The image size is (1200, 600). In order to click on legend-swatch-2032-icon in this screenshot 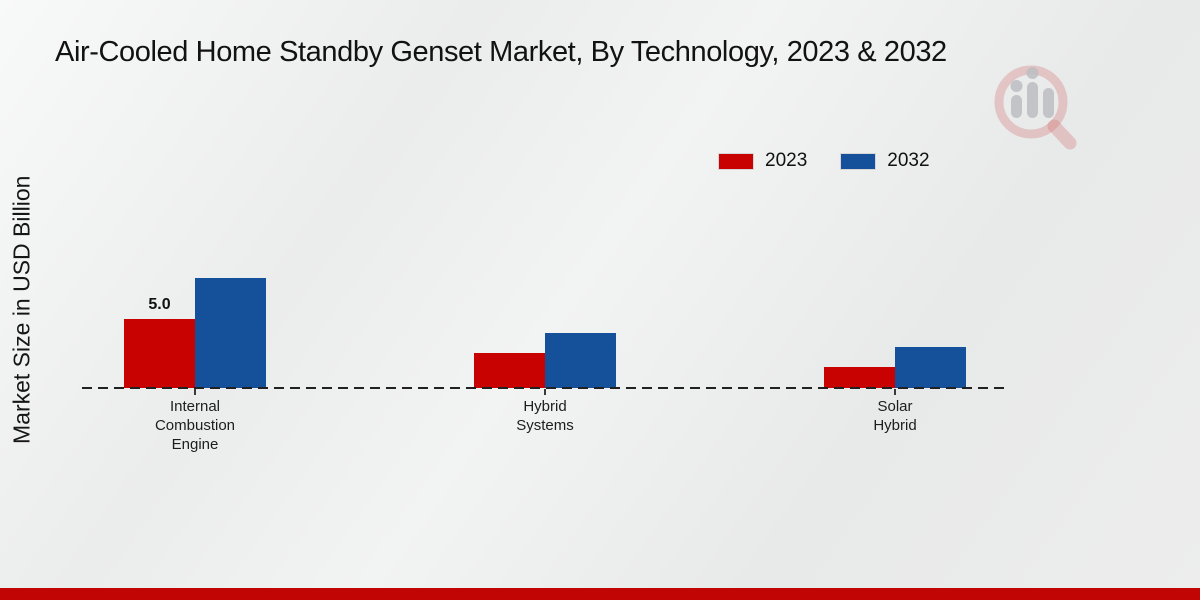, I will do `click(858, 161)`.